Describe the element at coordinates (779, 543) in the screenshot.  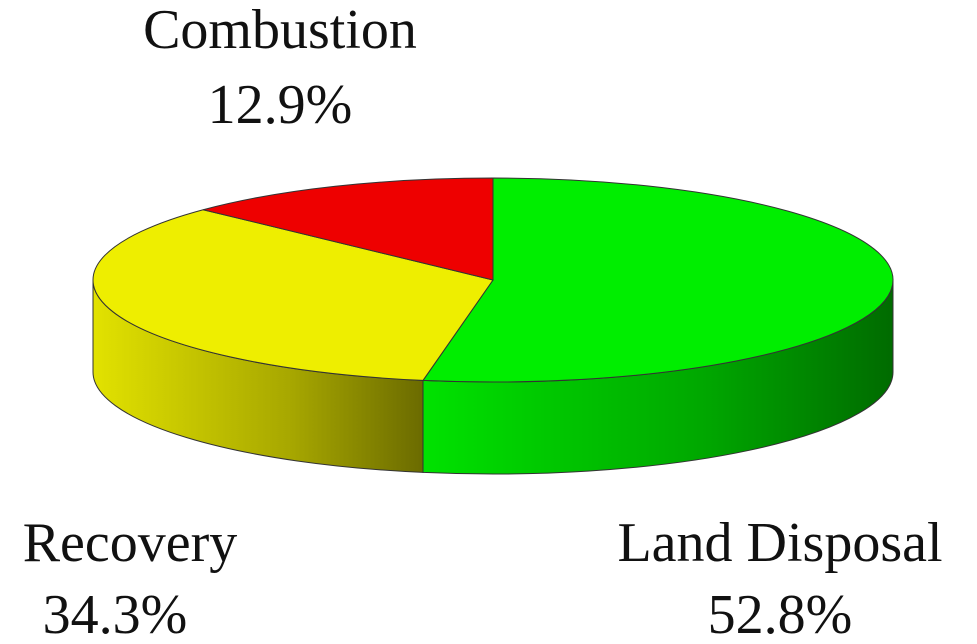
I see `slice-label: Land Disposal` at that location.